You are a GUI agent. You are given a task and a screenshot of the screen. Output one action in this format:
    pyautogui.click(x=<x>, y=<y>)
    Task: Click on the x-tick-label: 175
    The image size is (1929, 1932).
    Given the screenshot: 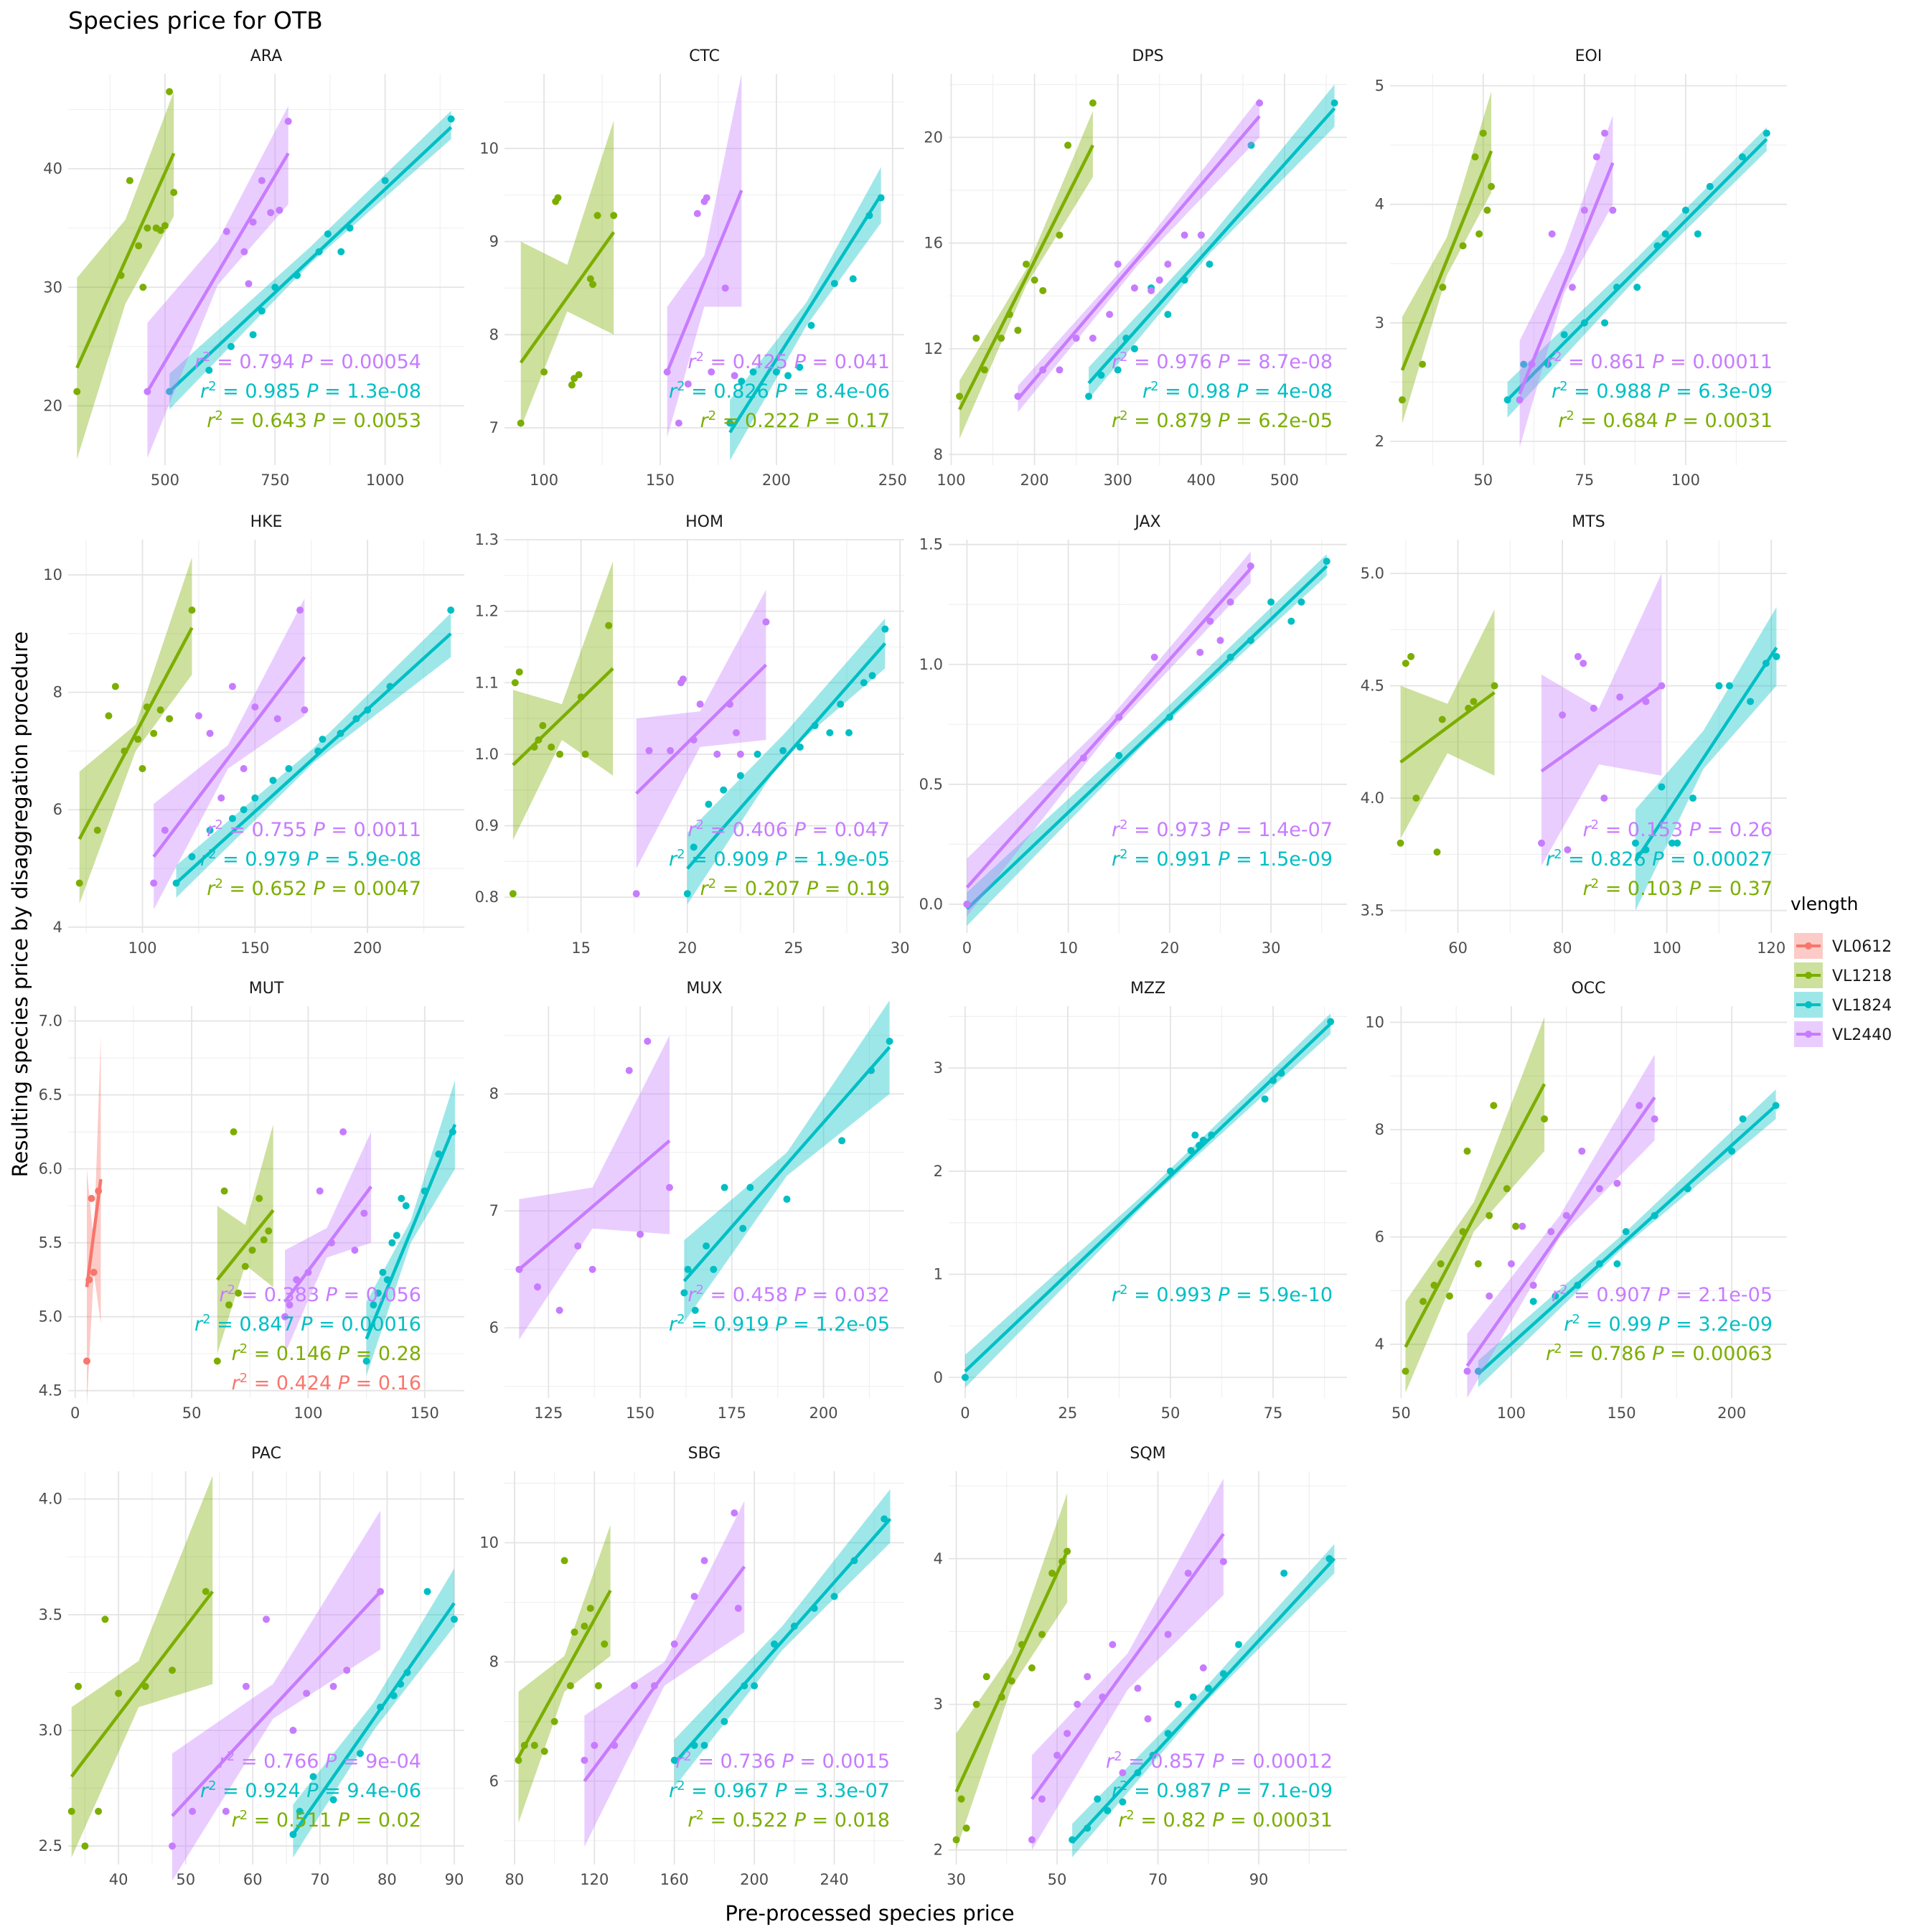 What is the action you would take?
    pyautogui.click(x=732, y=1413)
    